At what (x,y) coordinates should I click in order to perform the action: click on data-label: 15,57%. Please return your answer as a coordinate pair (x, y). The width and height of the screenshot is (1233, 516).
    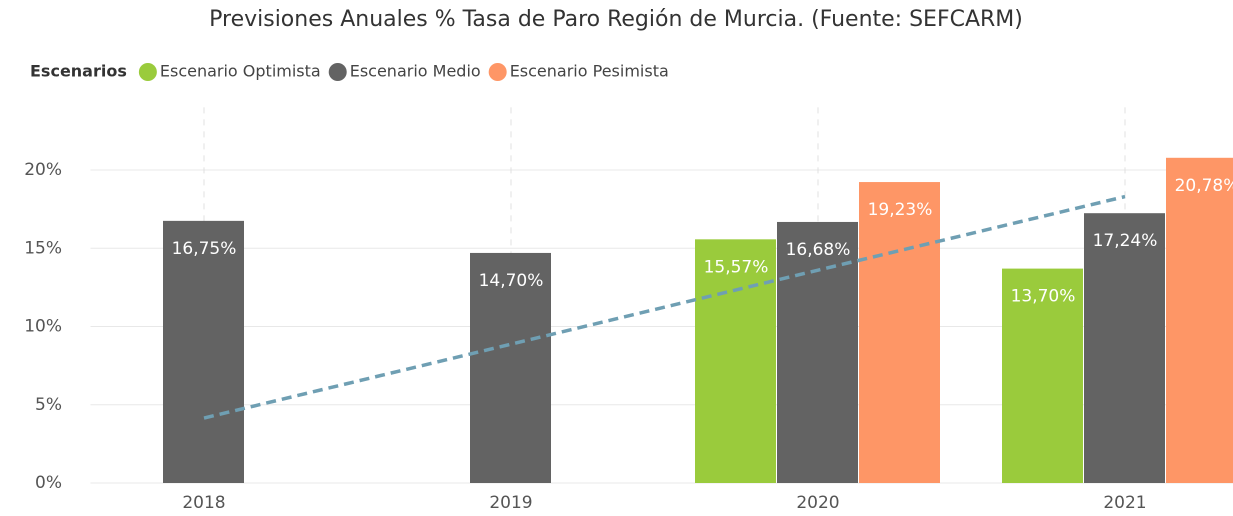
    Looking at the image, I should click on (736, 267).